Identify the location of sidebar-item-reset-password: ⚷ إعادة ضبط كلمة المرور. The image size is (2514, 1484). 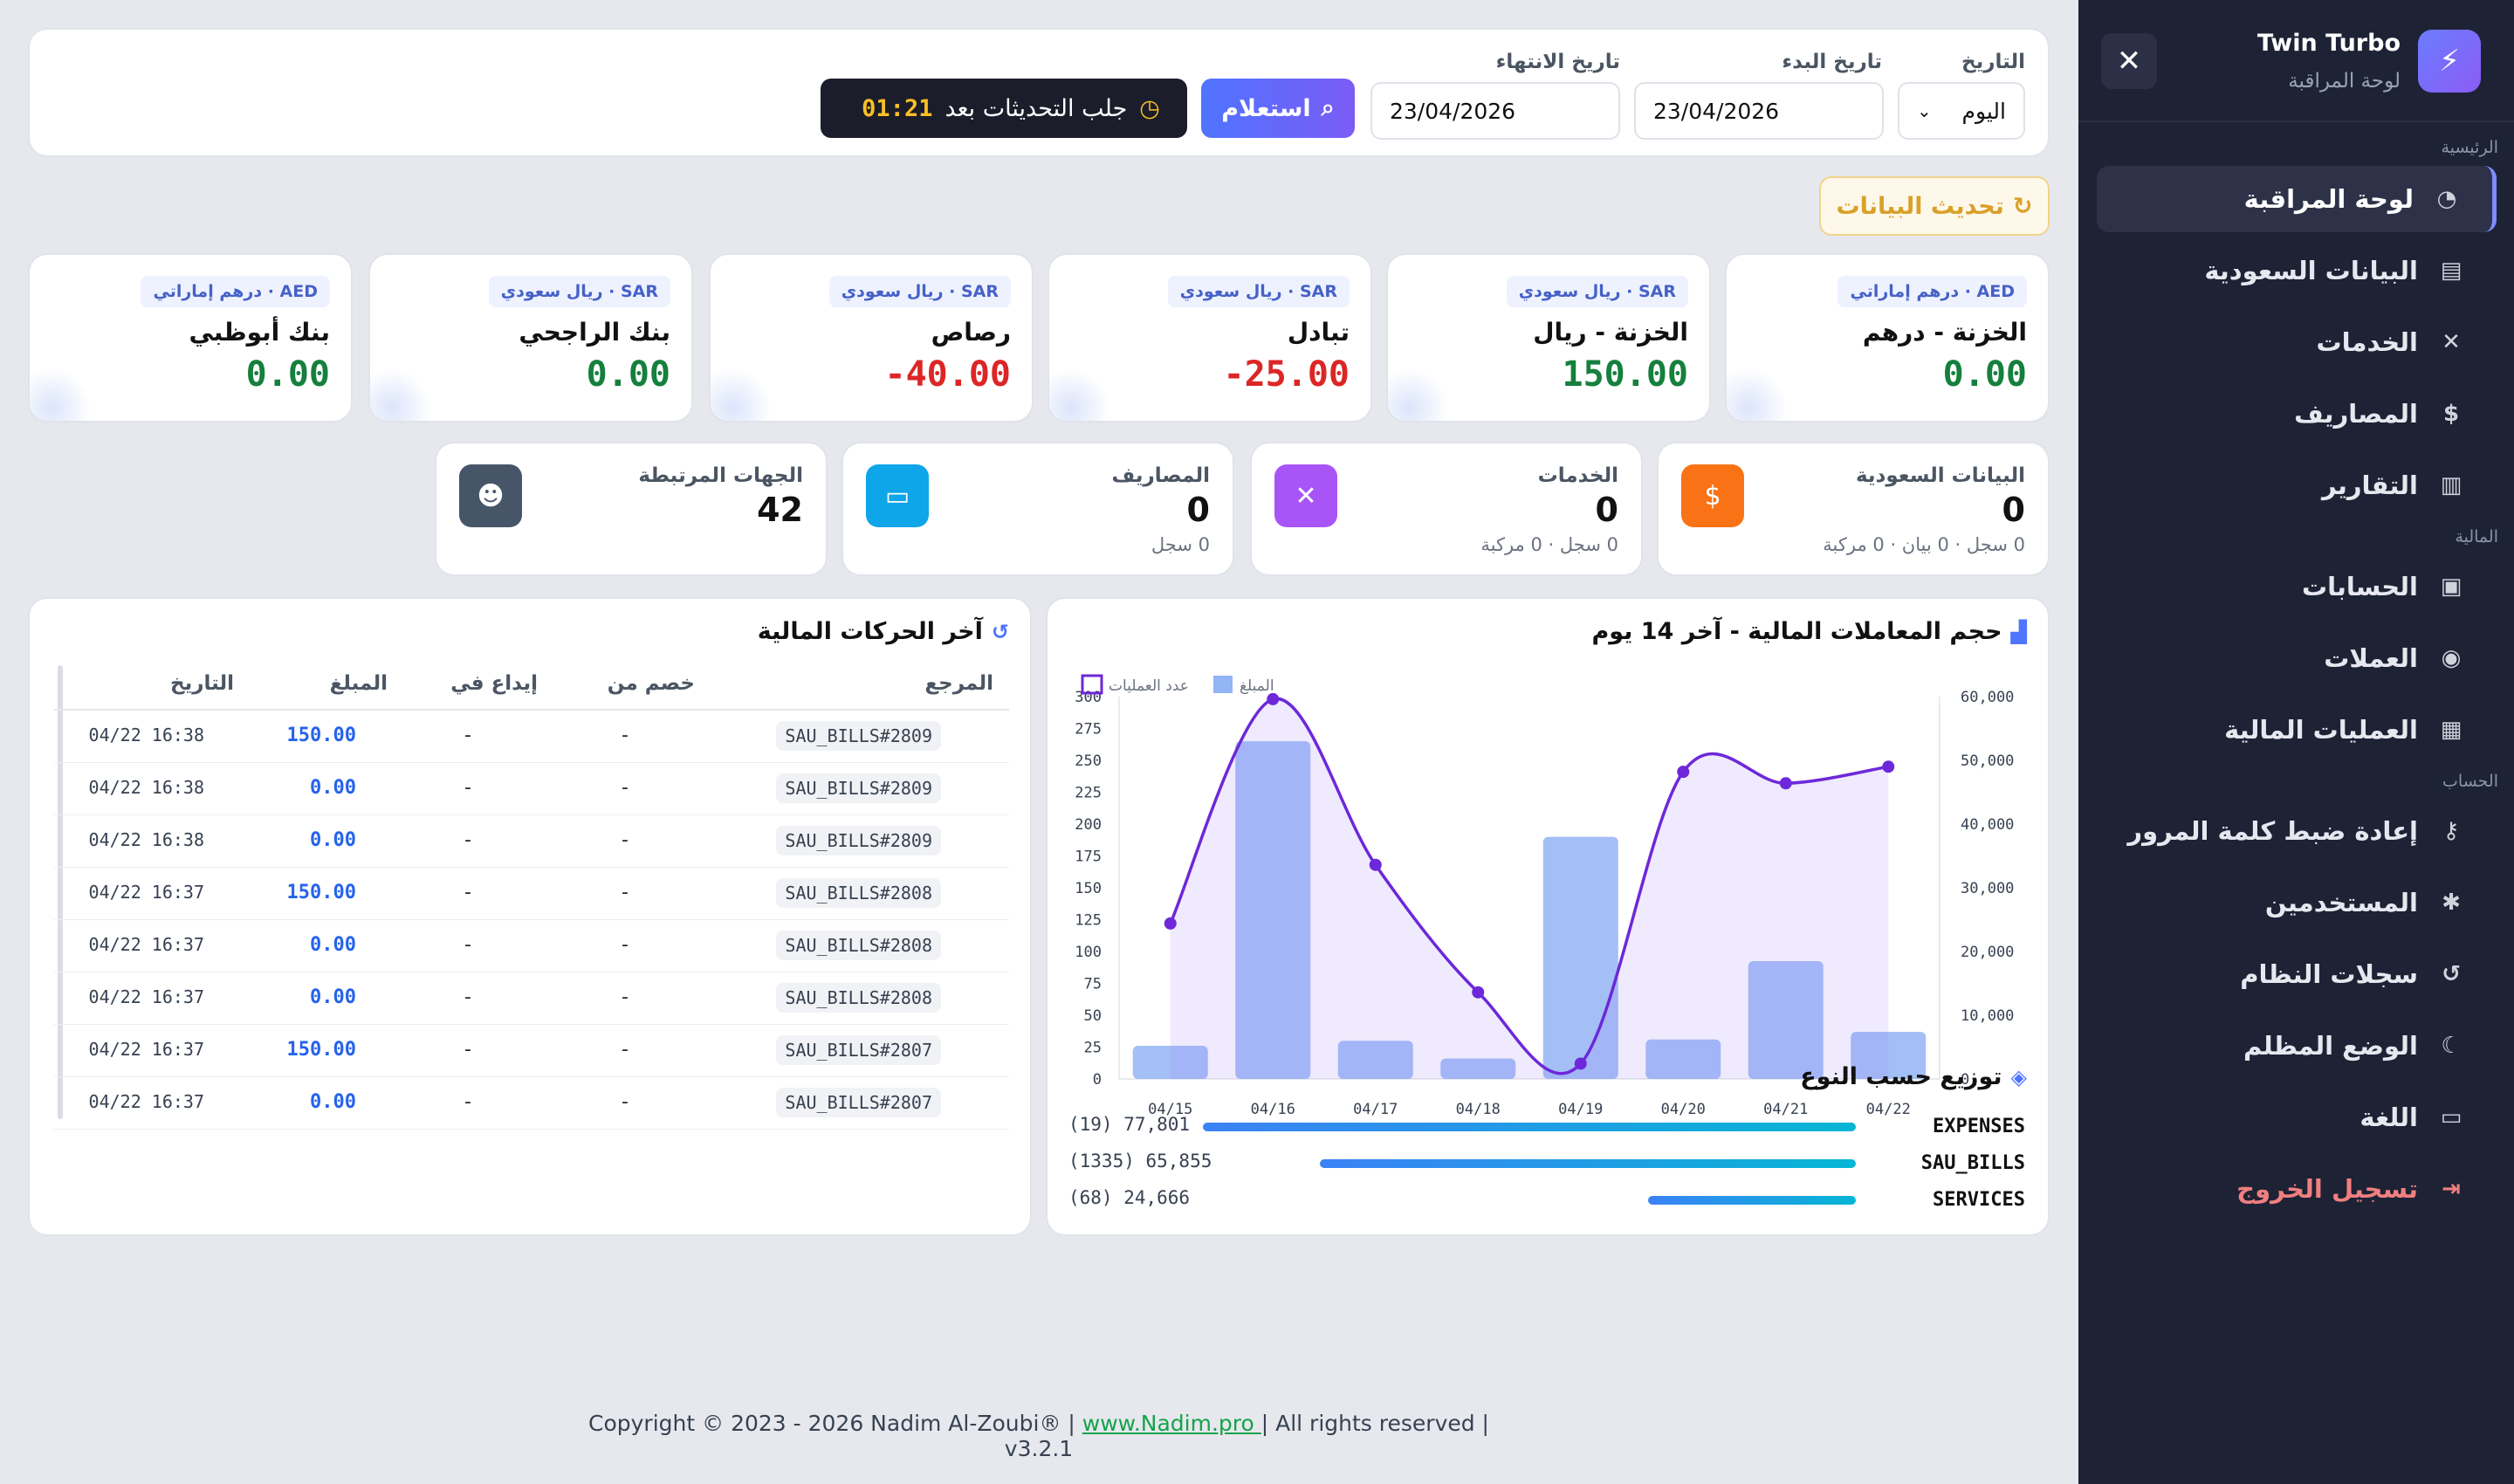
(2297, 831).